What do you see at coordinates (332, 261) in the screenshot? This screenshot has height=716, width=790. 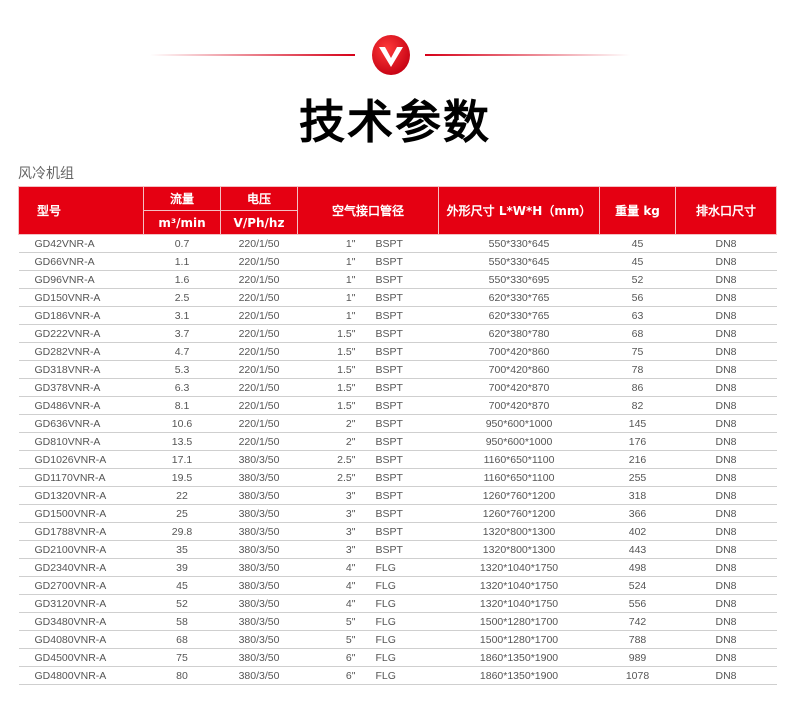 I see `cell-psize: 1"` at bounding box center [332, 261].